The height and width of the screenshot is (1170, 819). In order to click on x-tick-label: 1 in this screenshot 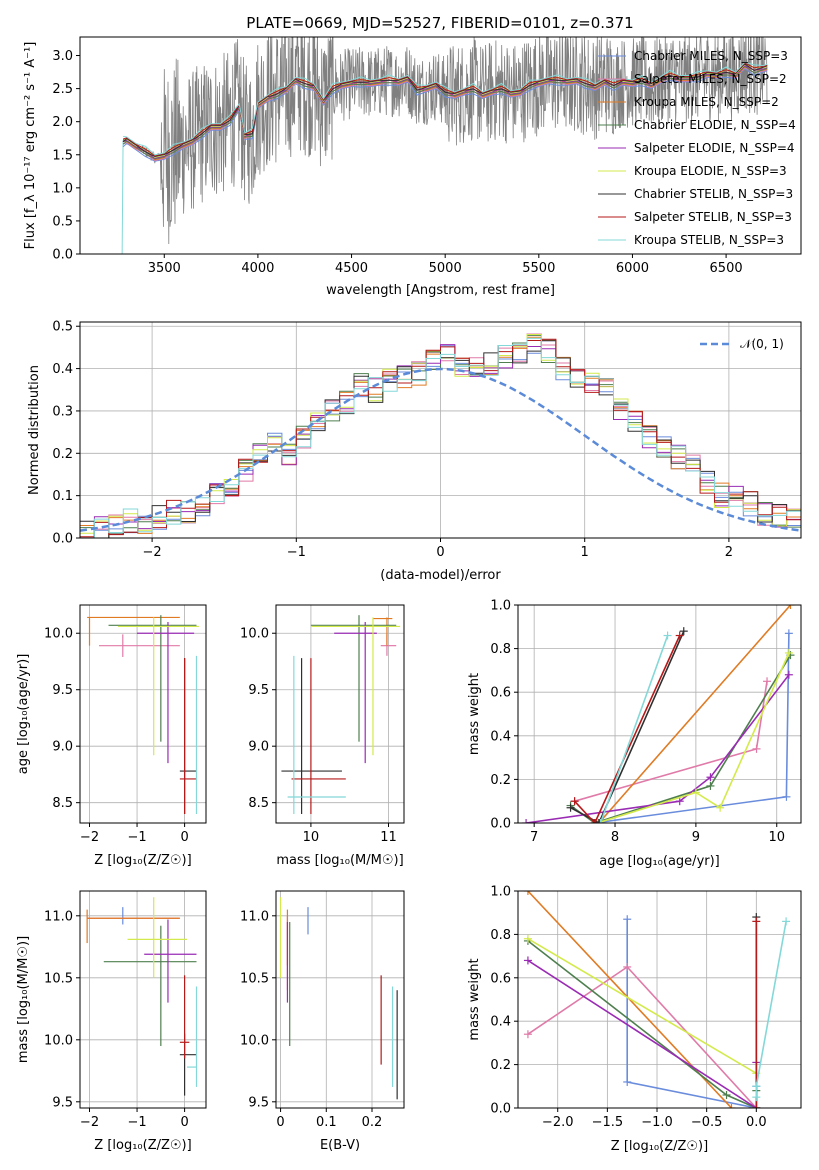, I will do `click(585, 552)`.